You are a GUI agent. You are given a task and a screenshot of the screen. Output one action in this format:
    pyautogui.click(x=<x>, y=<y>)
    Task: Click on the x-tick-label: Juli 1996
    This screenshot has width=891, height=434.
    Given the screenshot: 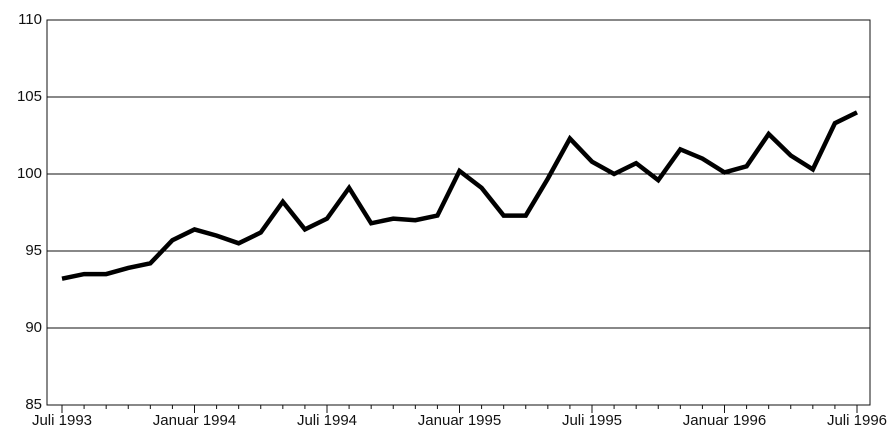 What is the action you would take?
    pyautogui.click(x=857, y=420)
    